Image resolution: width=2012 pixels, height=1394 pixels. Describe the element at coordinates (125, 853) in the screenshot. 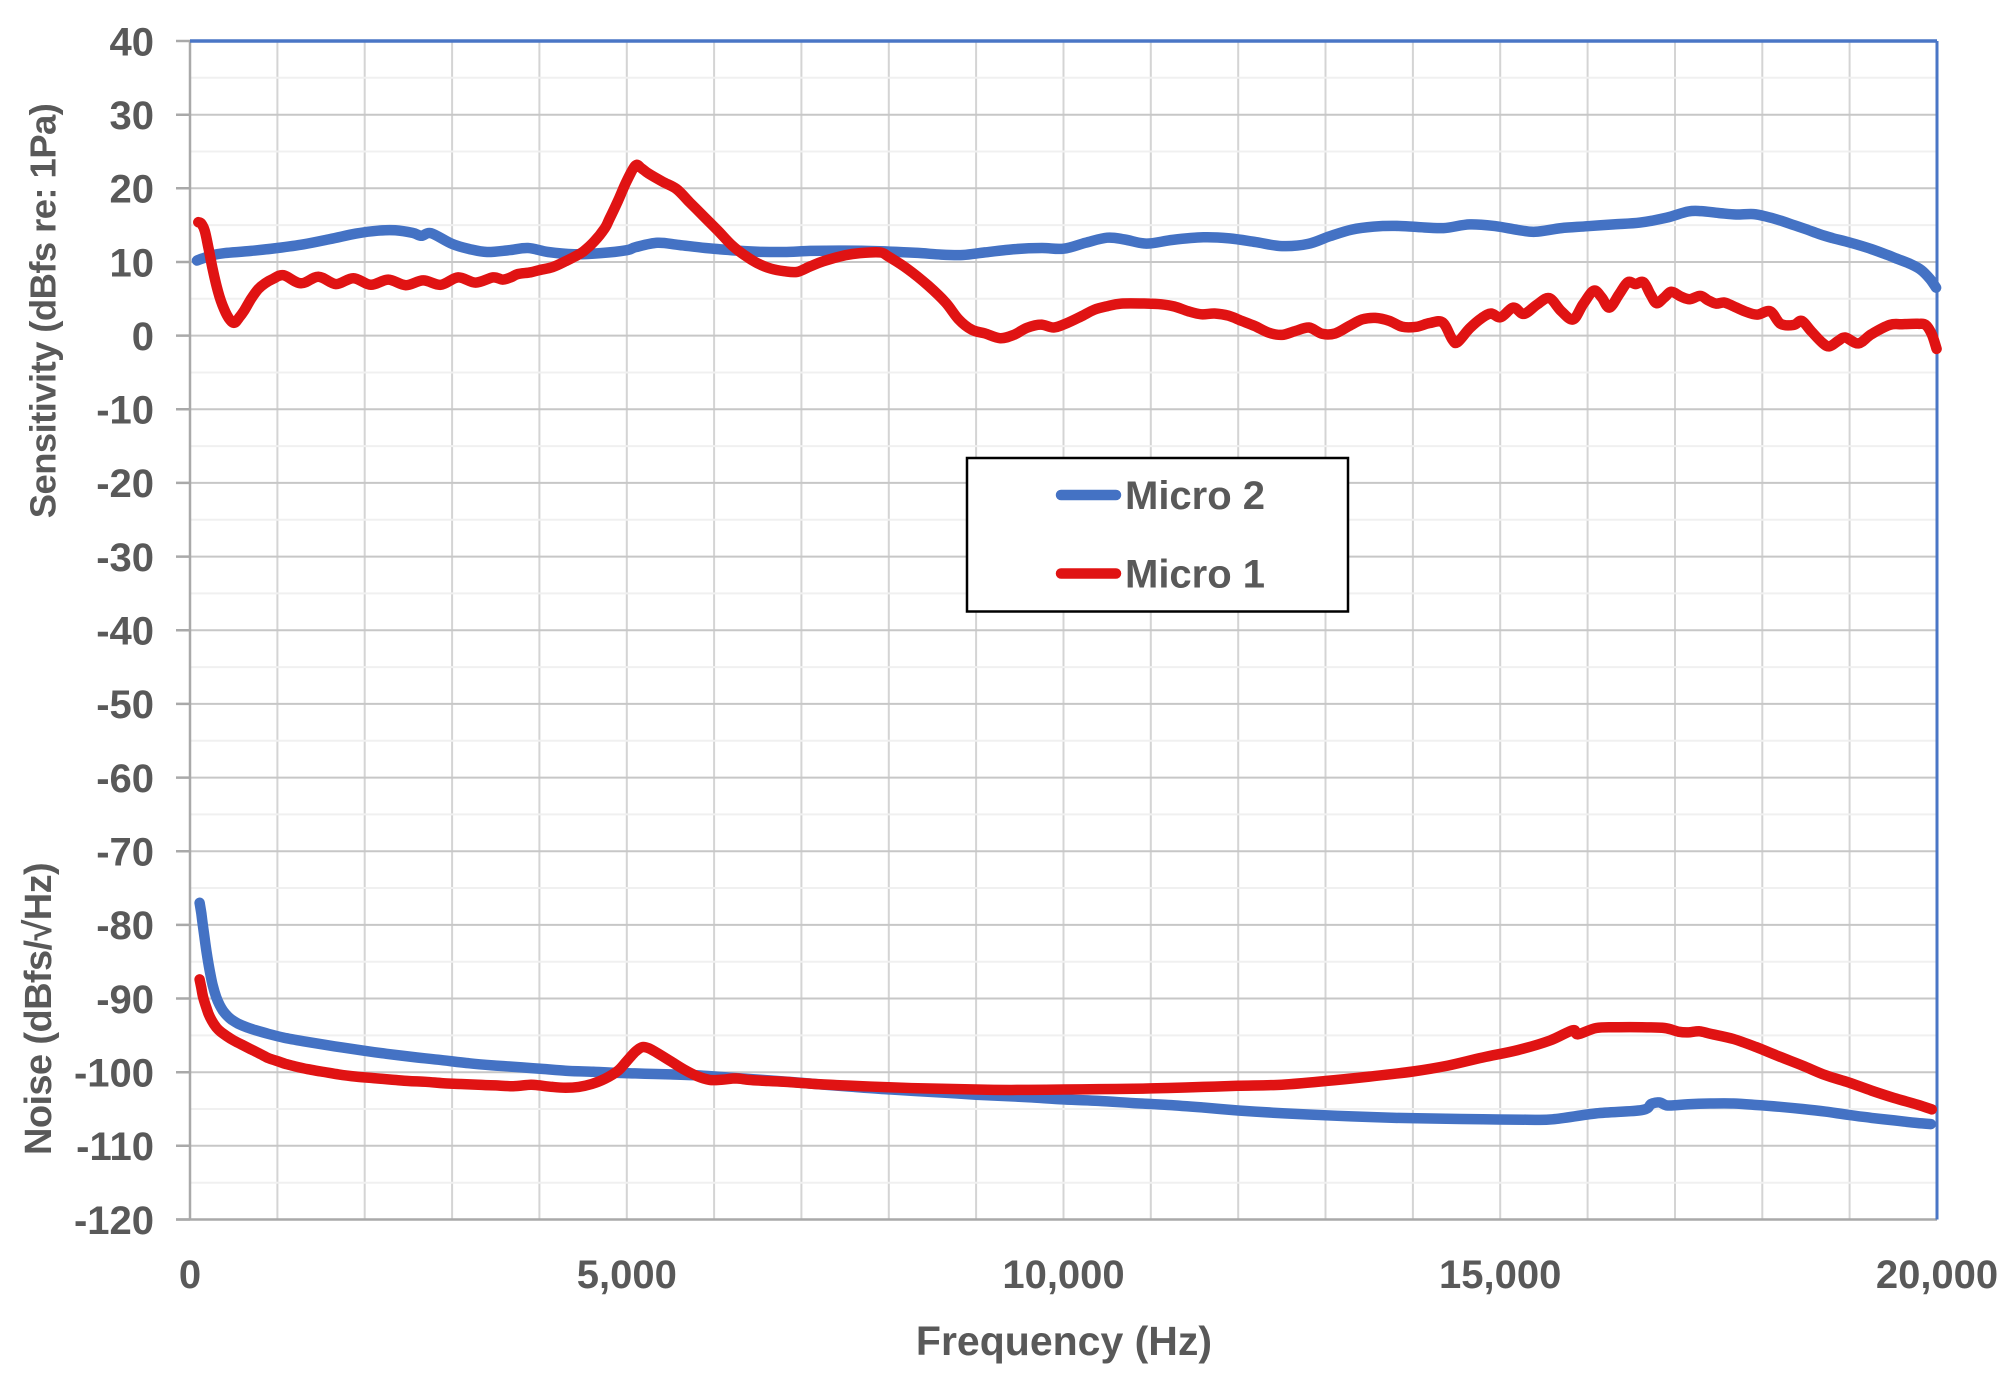

I see `svg-text: -70` at that location.